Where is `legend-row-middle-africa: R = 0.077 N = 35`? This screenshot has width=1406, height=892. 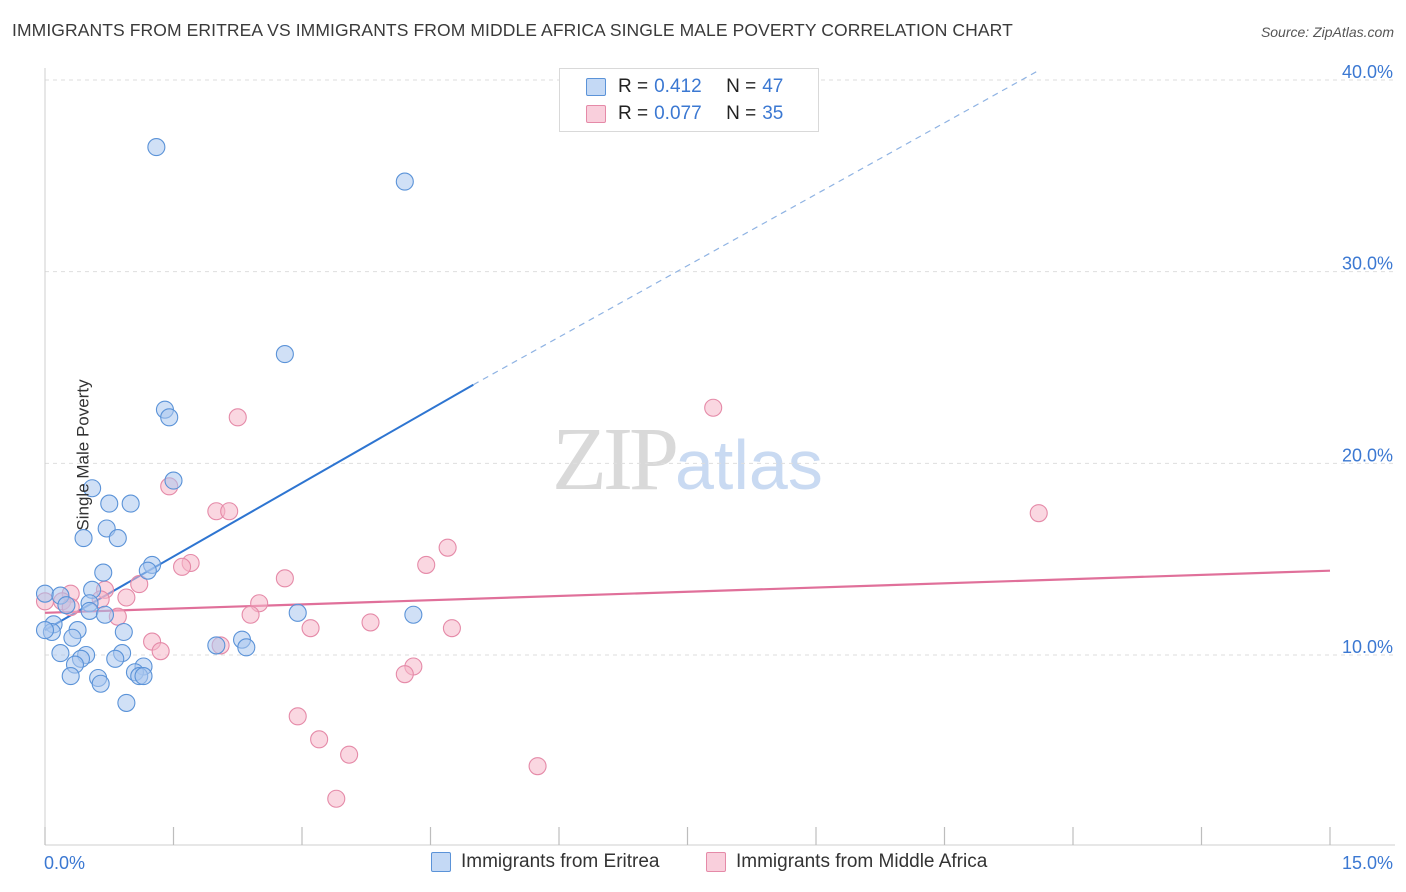 legend-row-middle-africa: R = 0.077 N = 35 is located at coordinates (684, 114).